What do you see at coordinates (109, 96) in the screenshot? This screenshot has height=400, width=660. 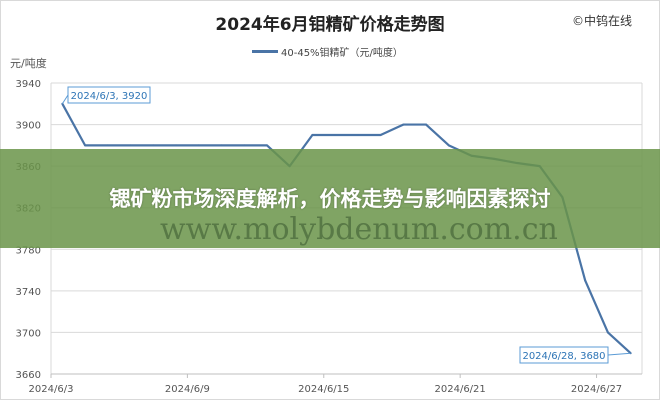 I see `data-label: 2024/6/3, 3920` at bounding box center [109, 96].